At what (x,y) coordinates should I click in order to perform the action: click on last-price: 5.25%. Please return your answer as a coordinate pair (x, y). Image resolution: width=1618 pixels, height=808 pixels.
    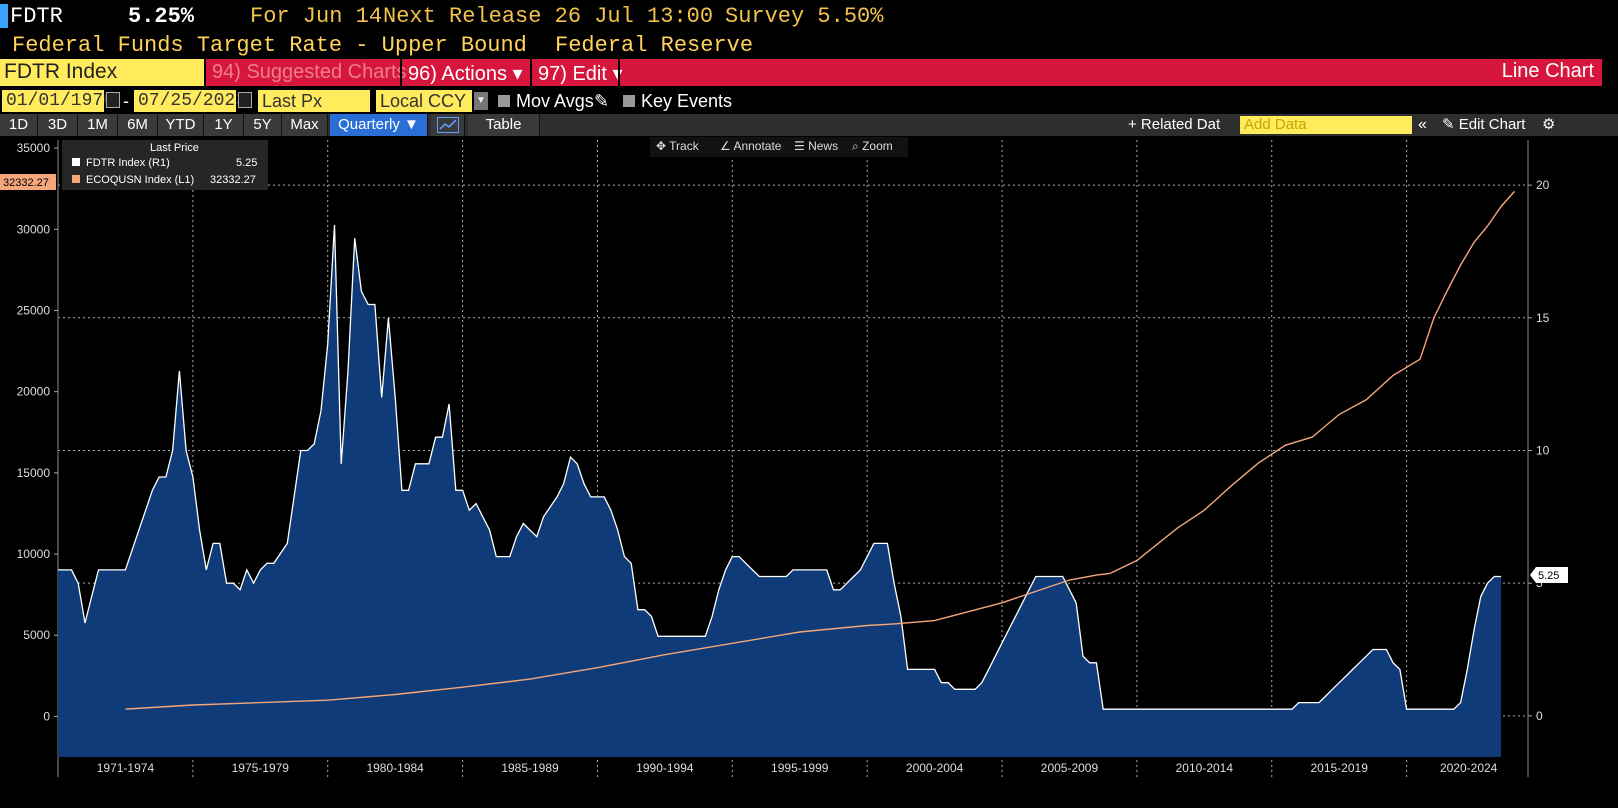
    Looking at the image, I should click on (161, 16).